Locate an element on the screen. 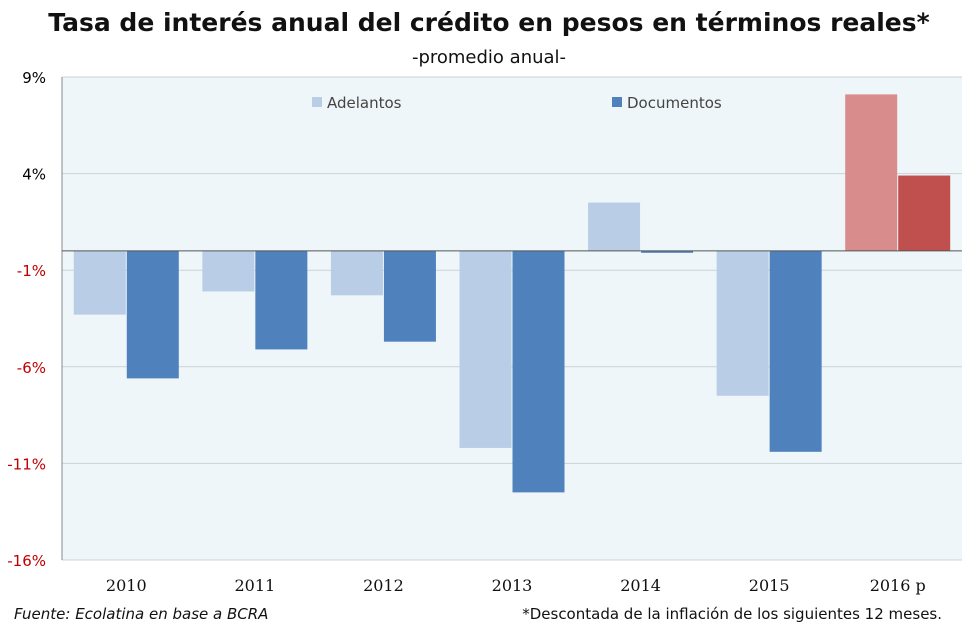 The image size is (978, 638). legend: Adelantos Documentos is located at coordinates (517, 103).